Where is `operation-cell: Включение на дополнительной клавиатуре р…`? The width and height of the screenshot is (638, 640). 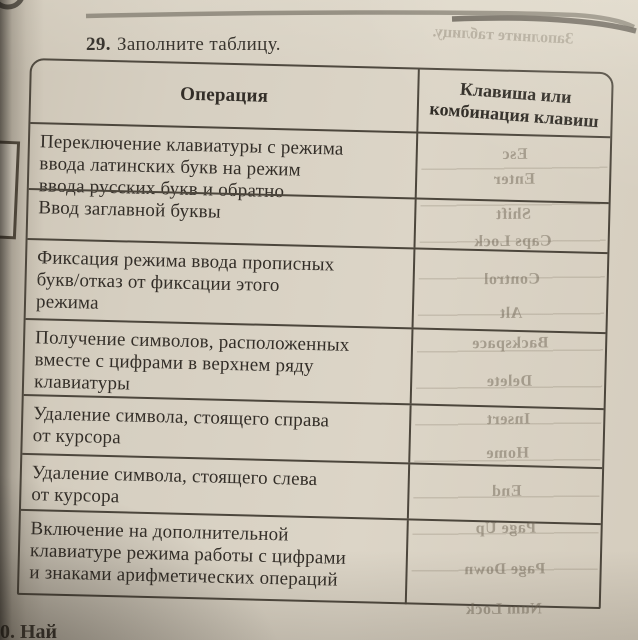
operation-cell: Включение на дополнительной клавиатуре р… is located at coordinates (213, 557).